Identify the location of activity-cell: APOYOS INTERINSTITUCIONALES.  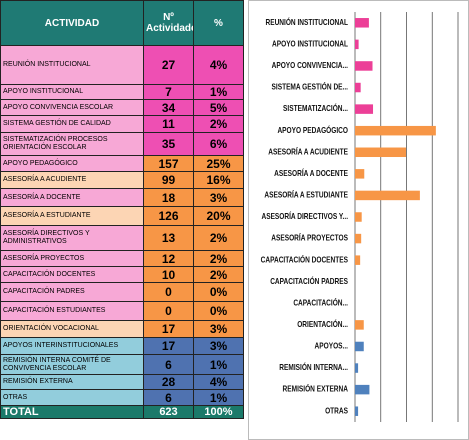
(72, 346).